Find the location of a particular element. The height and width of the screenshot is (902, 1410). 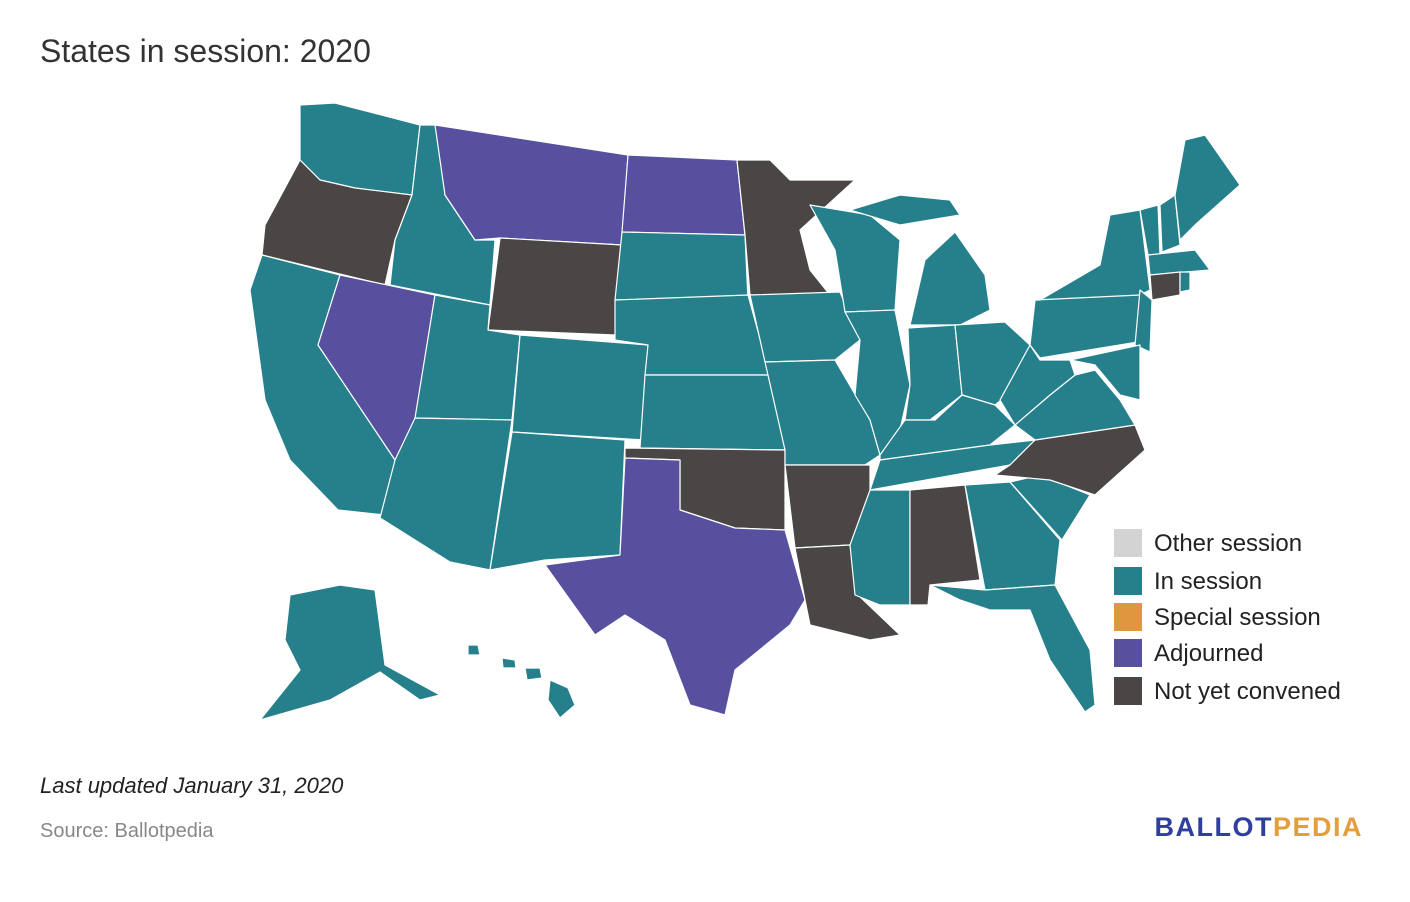

title: States in session: 2020 is located at coordinates (205, 51).